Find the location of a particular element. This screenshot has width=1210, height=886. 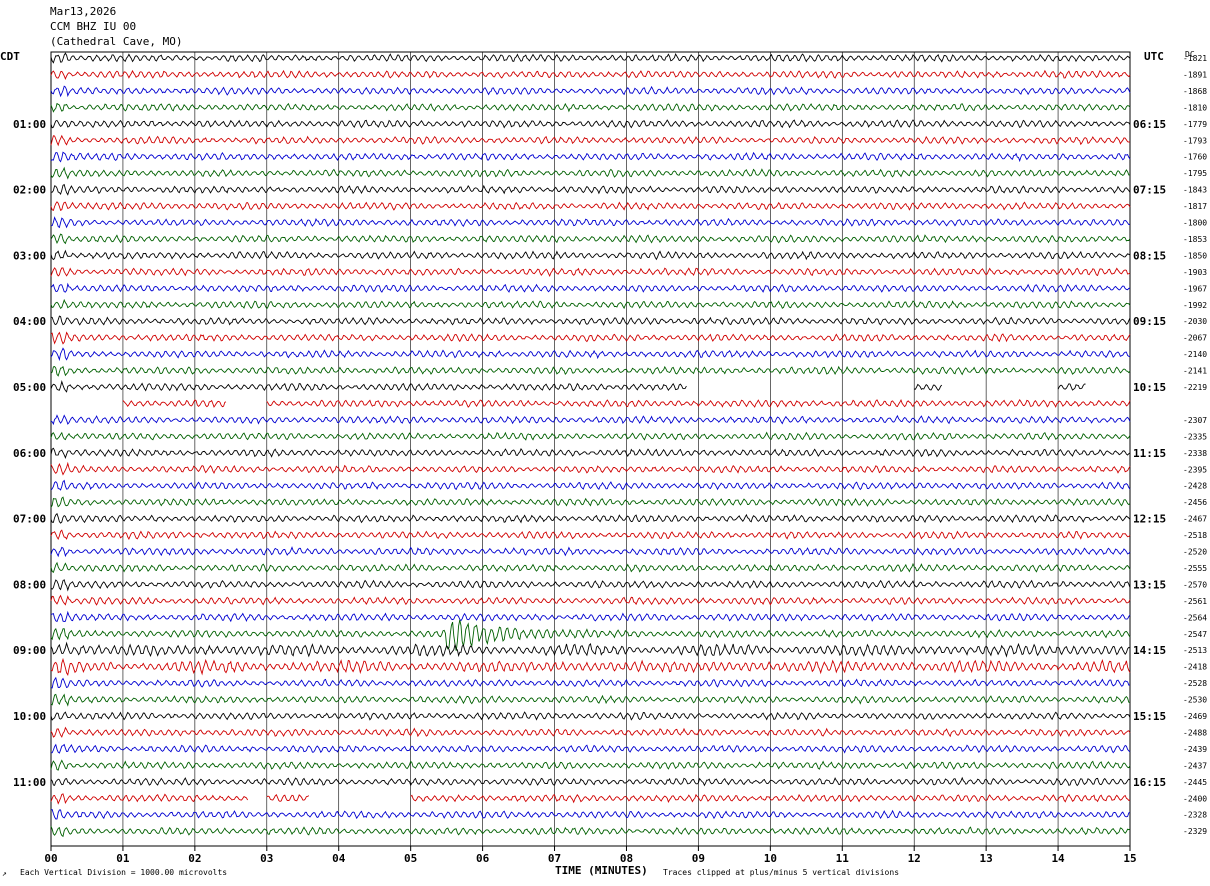

dc-offset-label: -1868 is located at coordinates (1195, 91).